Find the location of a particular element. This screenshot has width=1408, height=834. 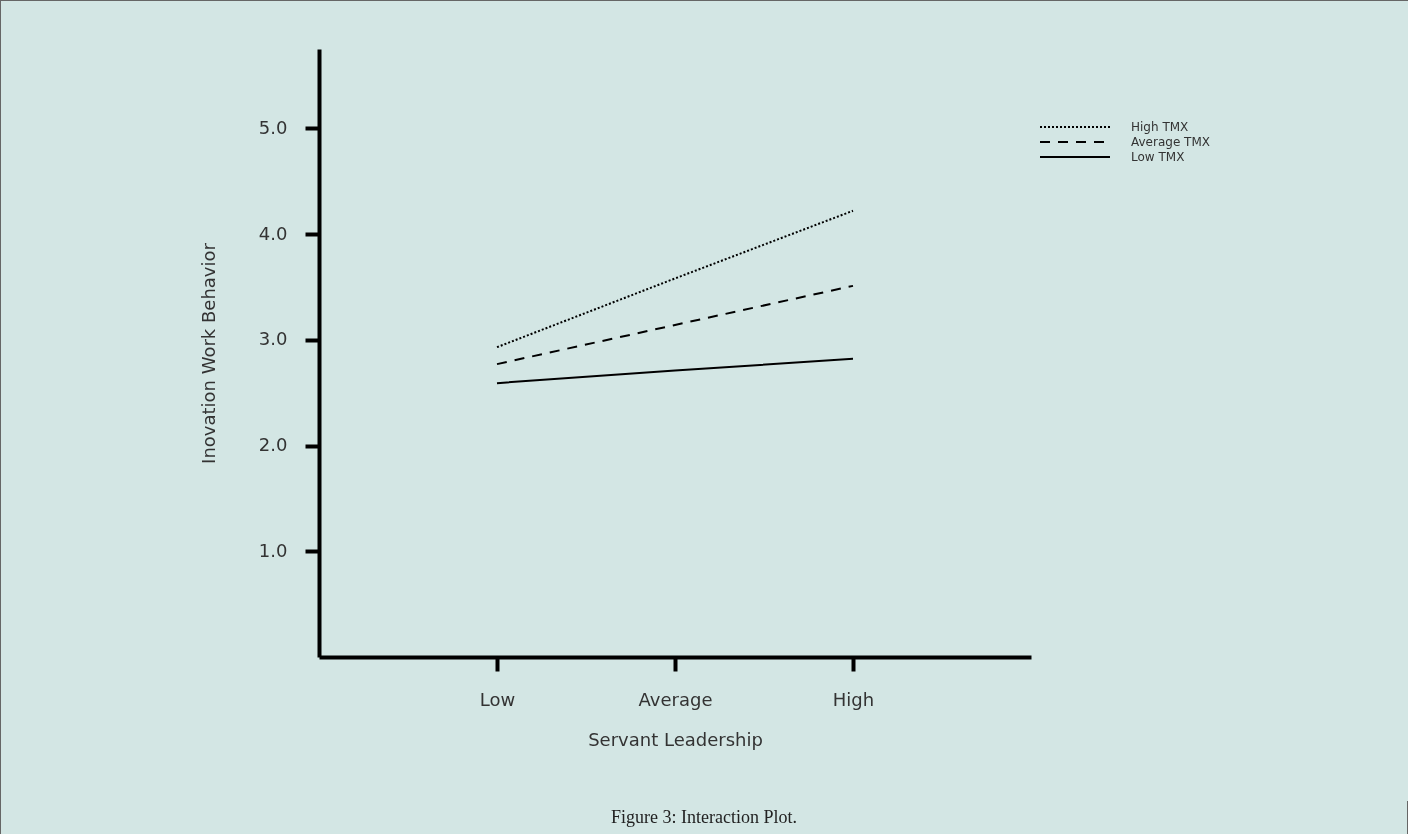

y-axis-title: Inovation Work Behavior is located at coordinates (208, 353).